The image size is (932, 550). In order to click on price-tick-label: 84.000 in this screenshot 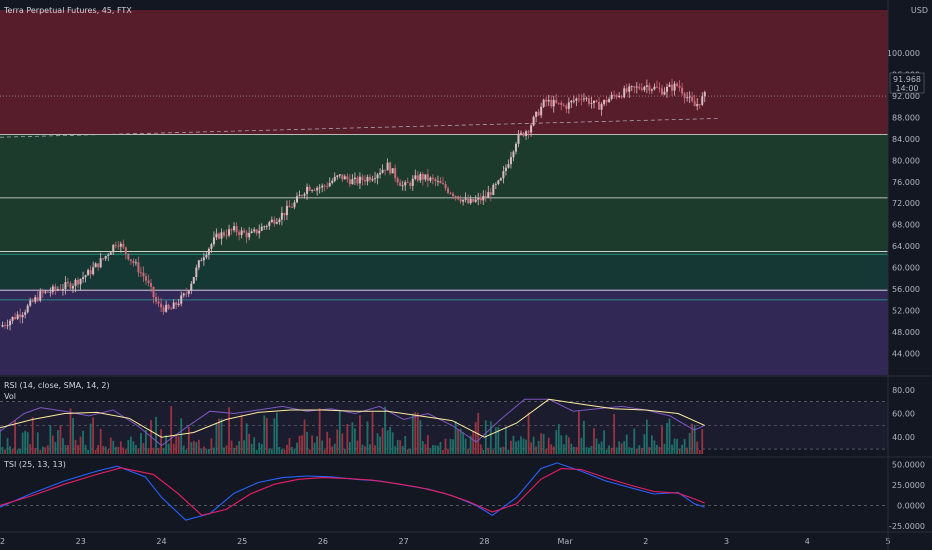, I will do `click(906, 139)`.